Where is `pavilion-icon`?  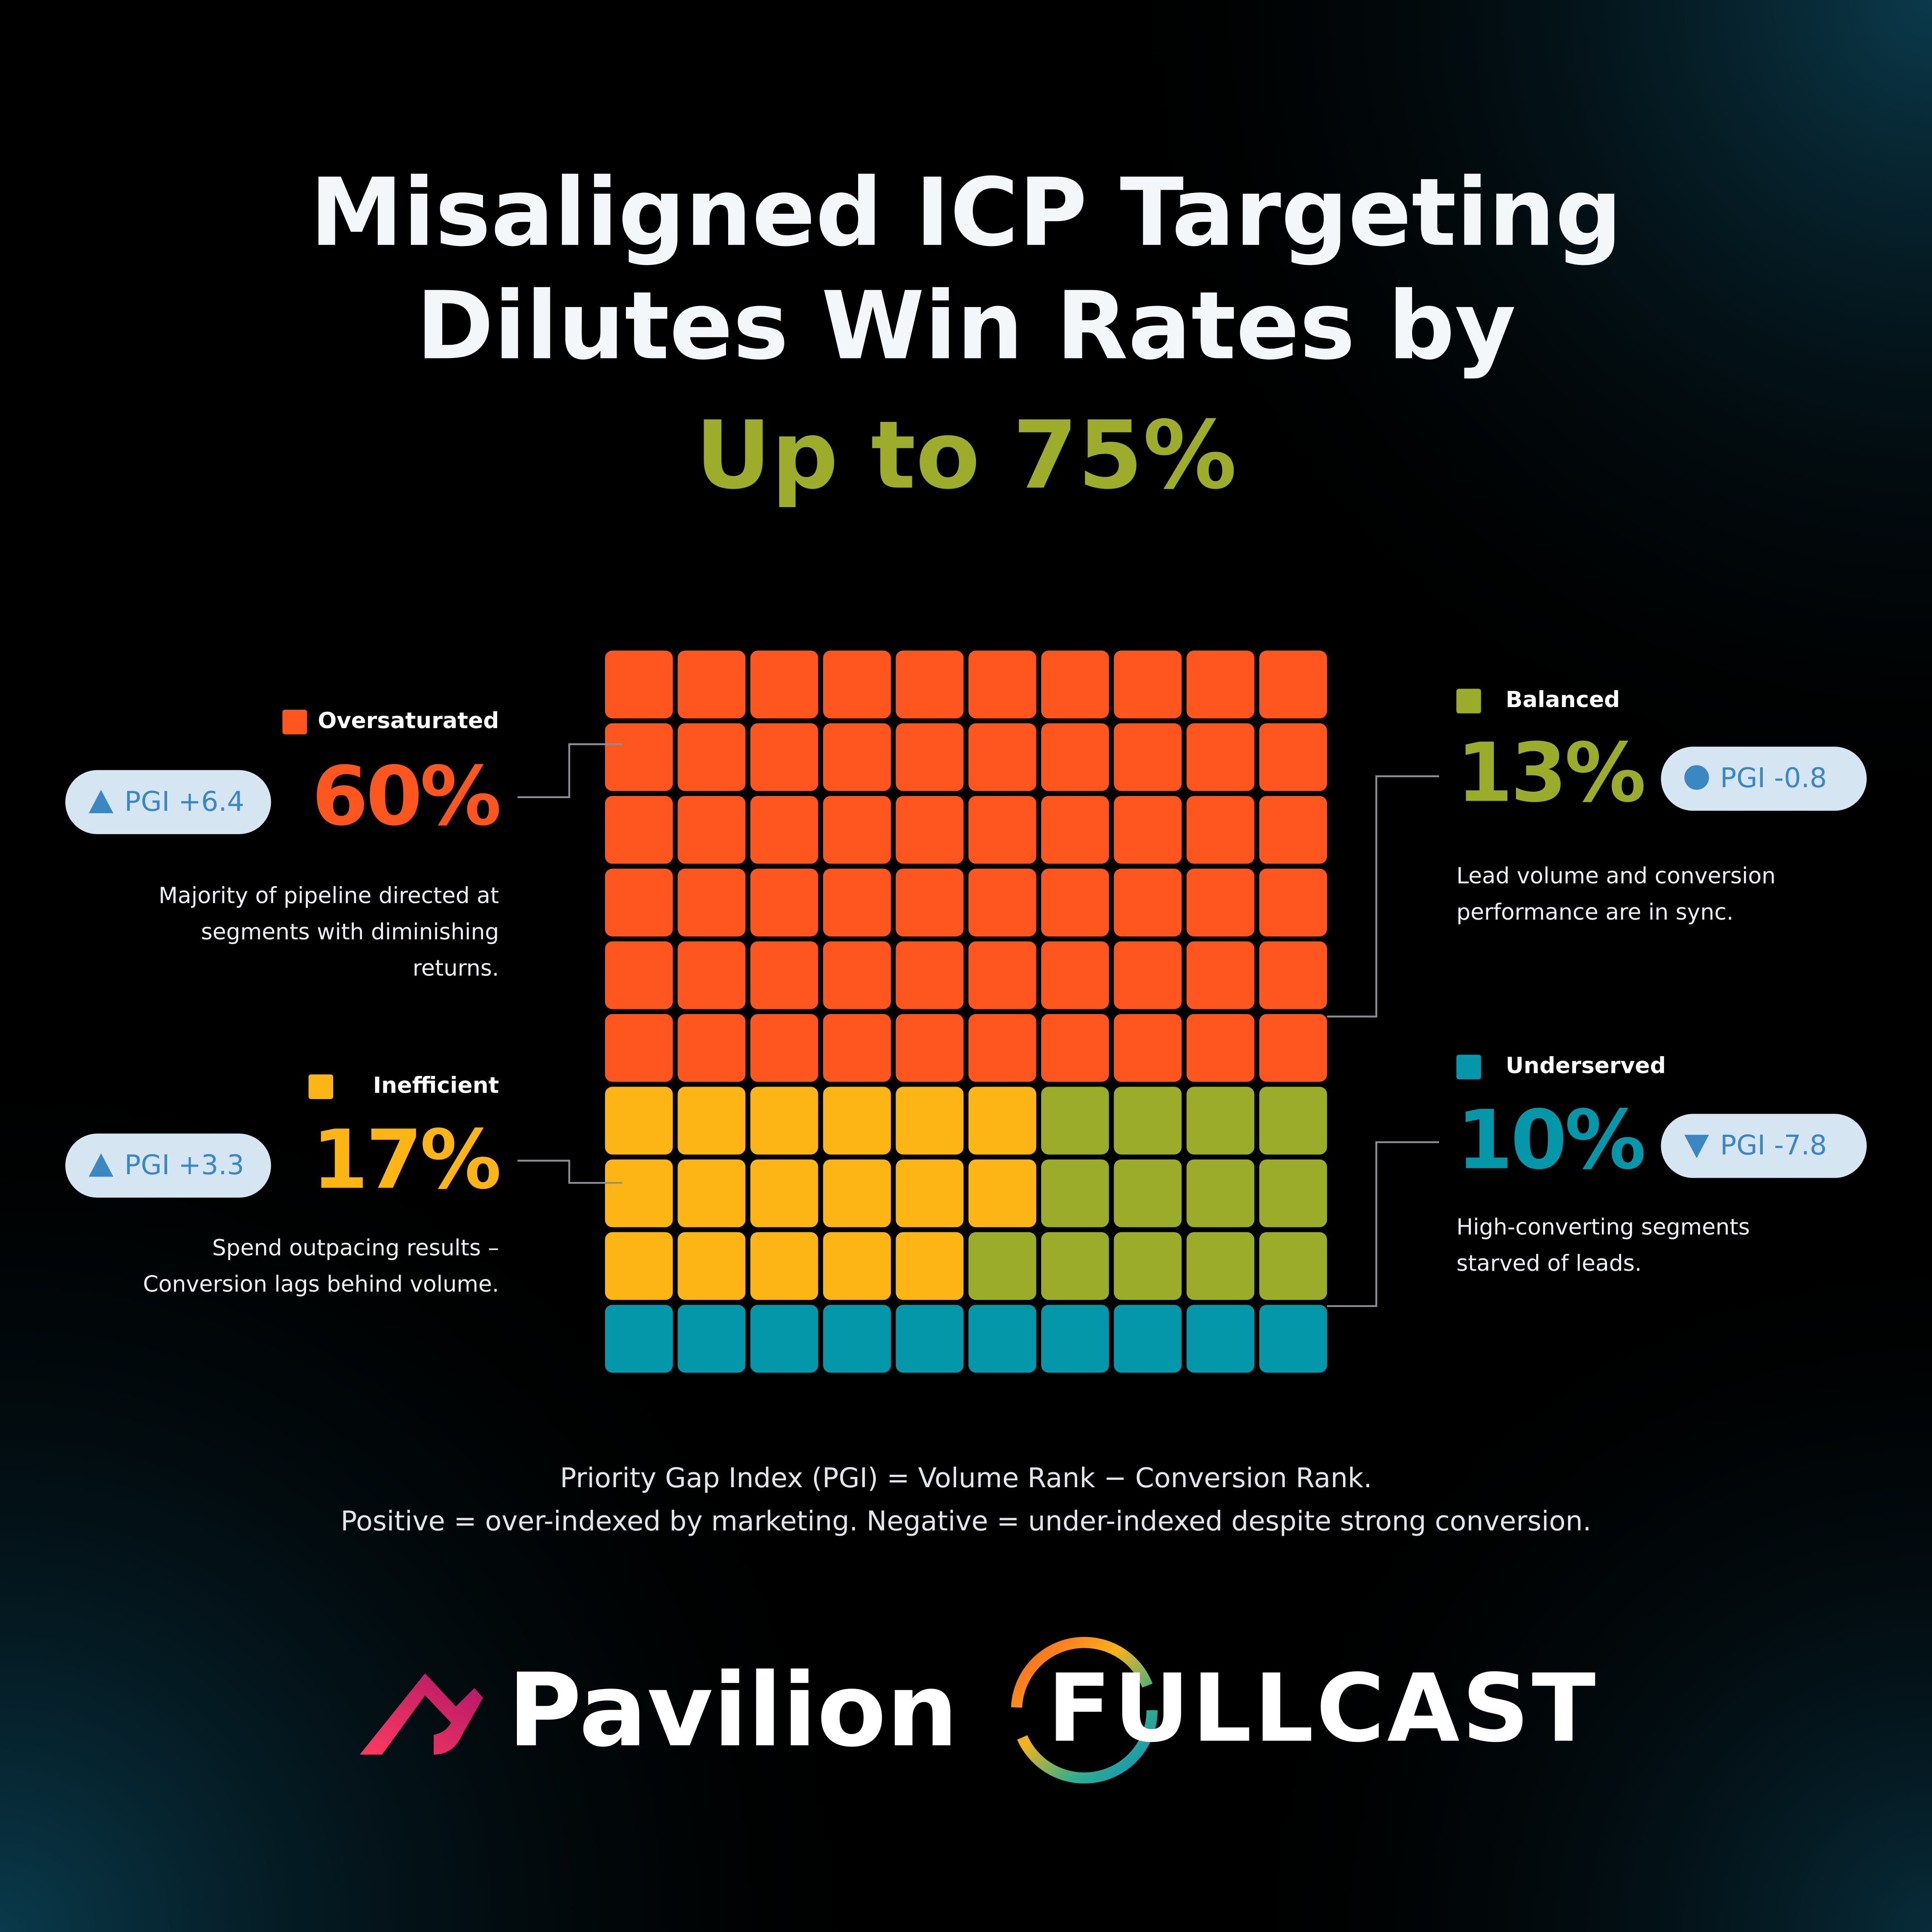
pavilion-icon is located at coordinates (421, 1714).